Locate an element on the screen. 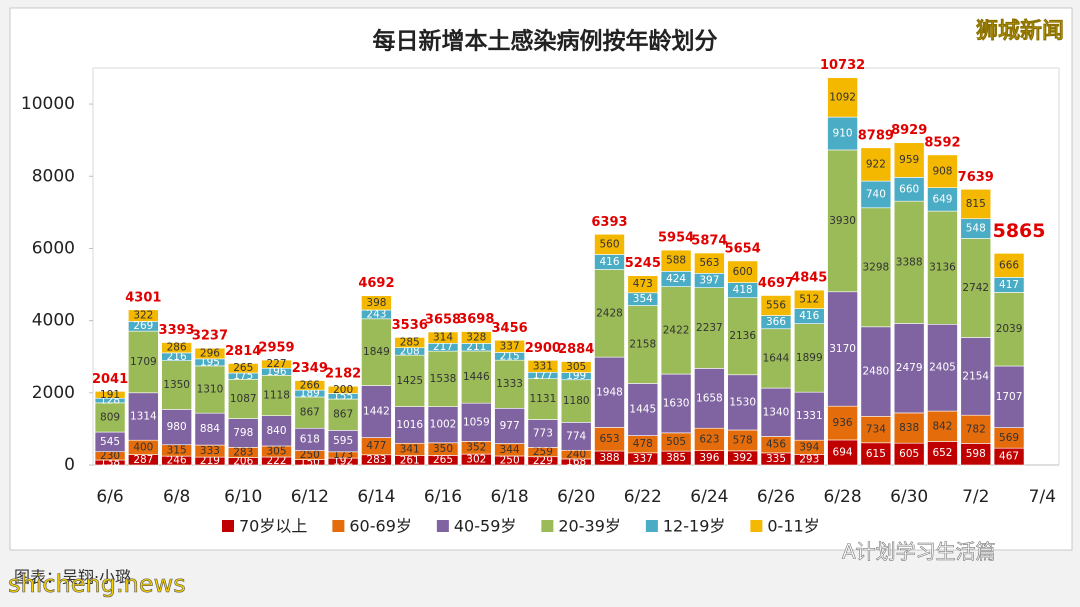 The width and height of the screenshot is (1080, 607). segment-label: 467 is located at coordinates (1009, 457).